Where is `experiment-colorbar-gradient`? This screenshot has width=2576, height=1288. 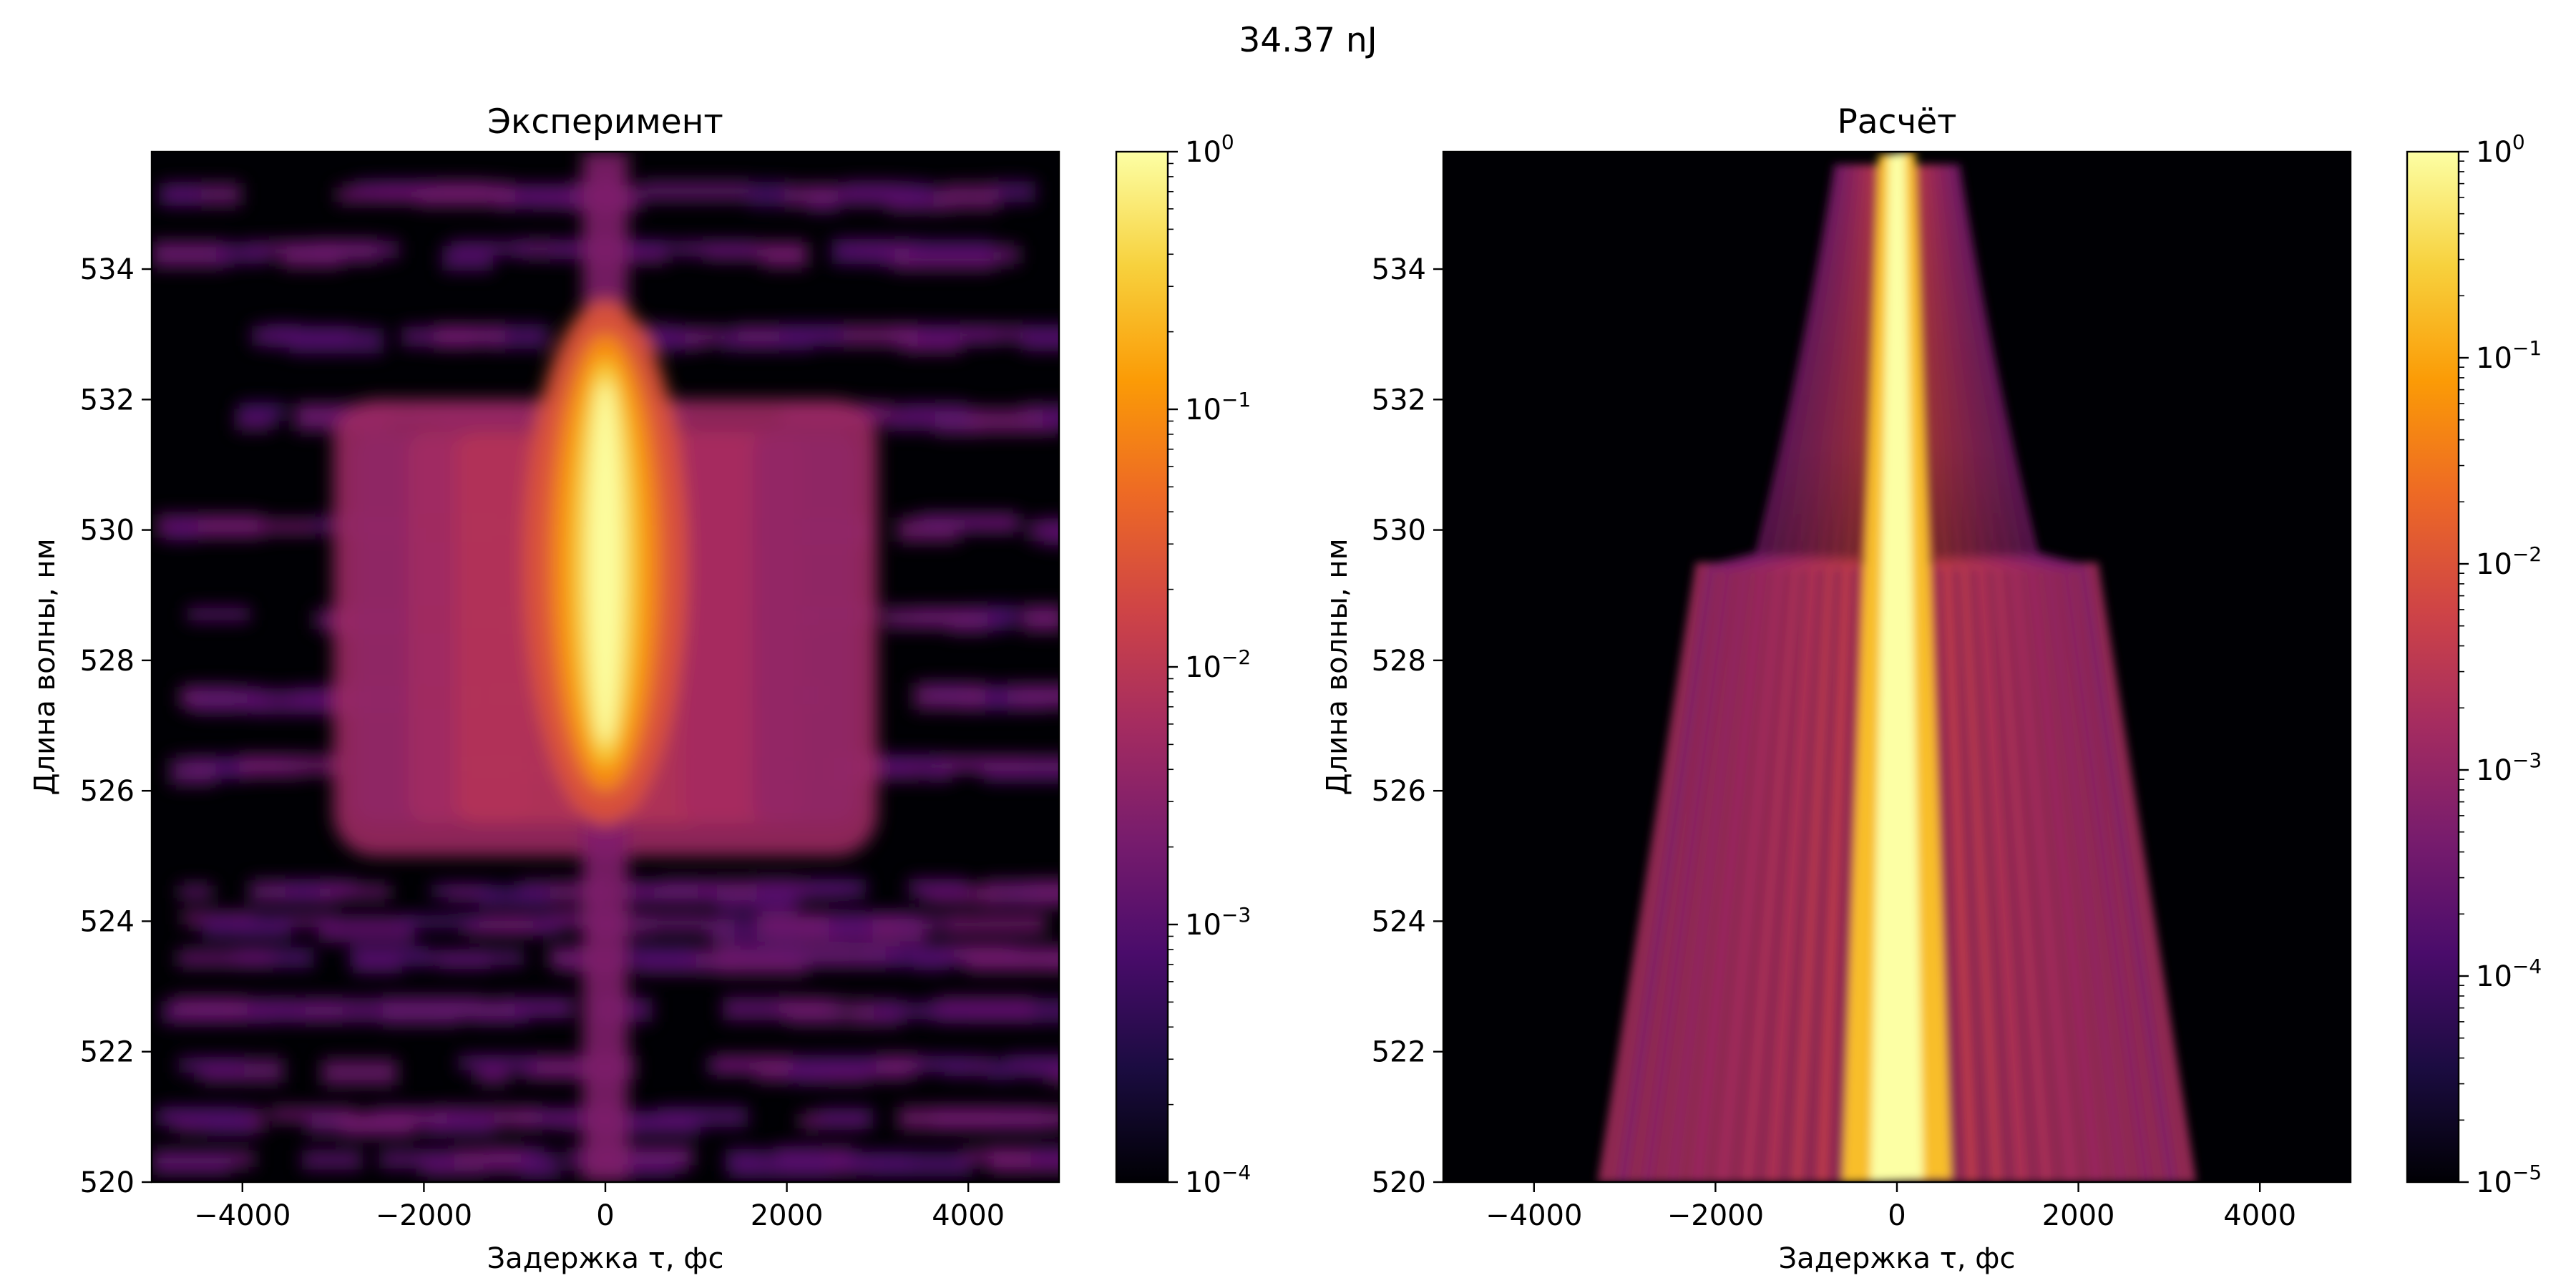 experiment-colorbar-gradient is located at coordinates (1142, 667).